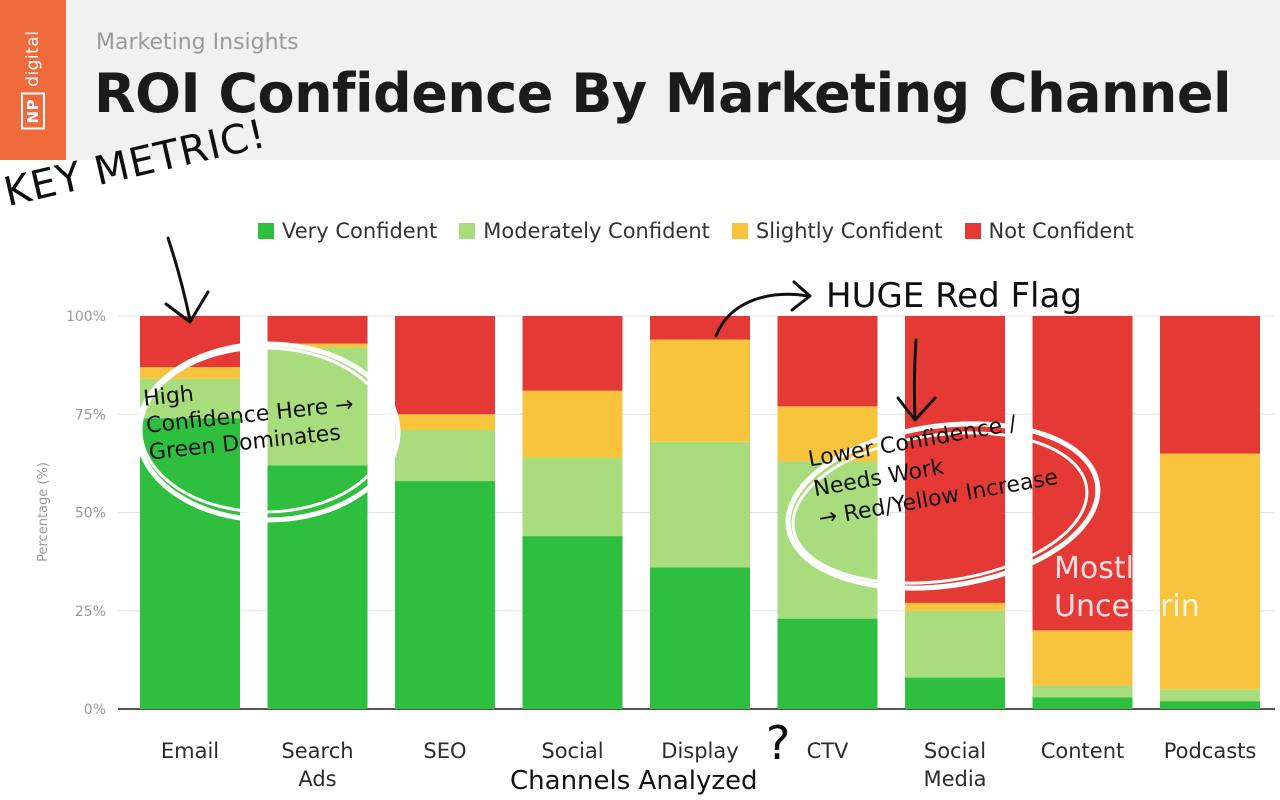 The height and width of the screenshot is (800, 1280). Describe the element at coordinates (90, 612) in the screenshot. I see `y-tick-label: 25%` at that location.